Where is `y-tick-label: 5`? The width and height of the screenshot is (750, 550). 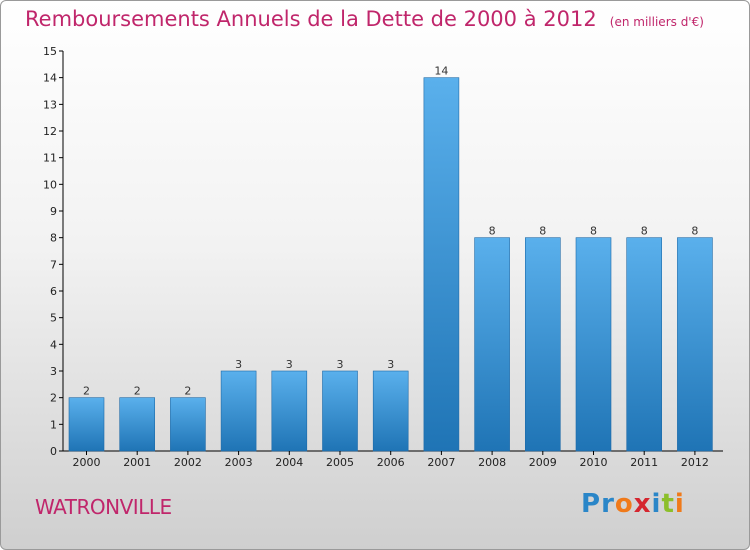 y-tick-label: 5 is located at coordinates (53, 318).